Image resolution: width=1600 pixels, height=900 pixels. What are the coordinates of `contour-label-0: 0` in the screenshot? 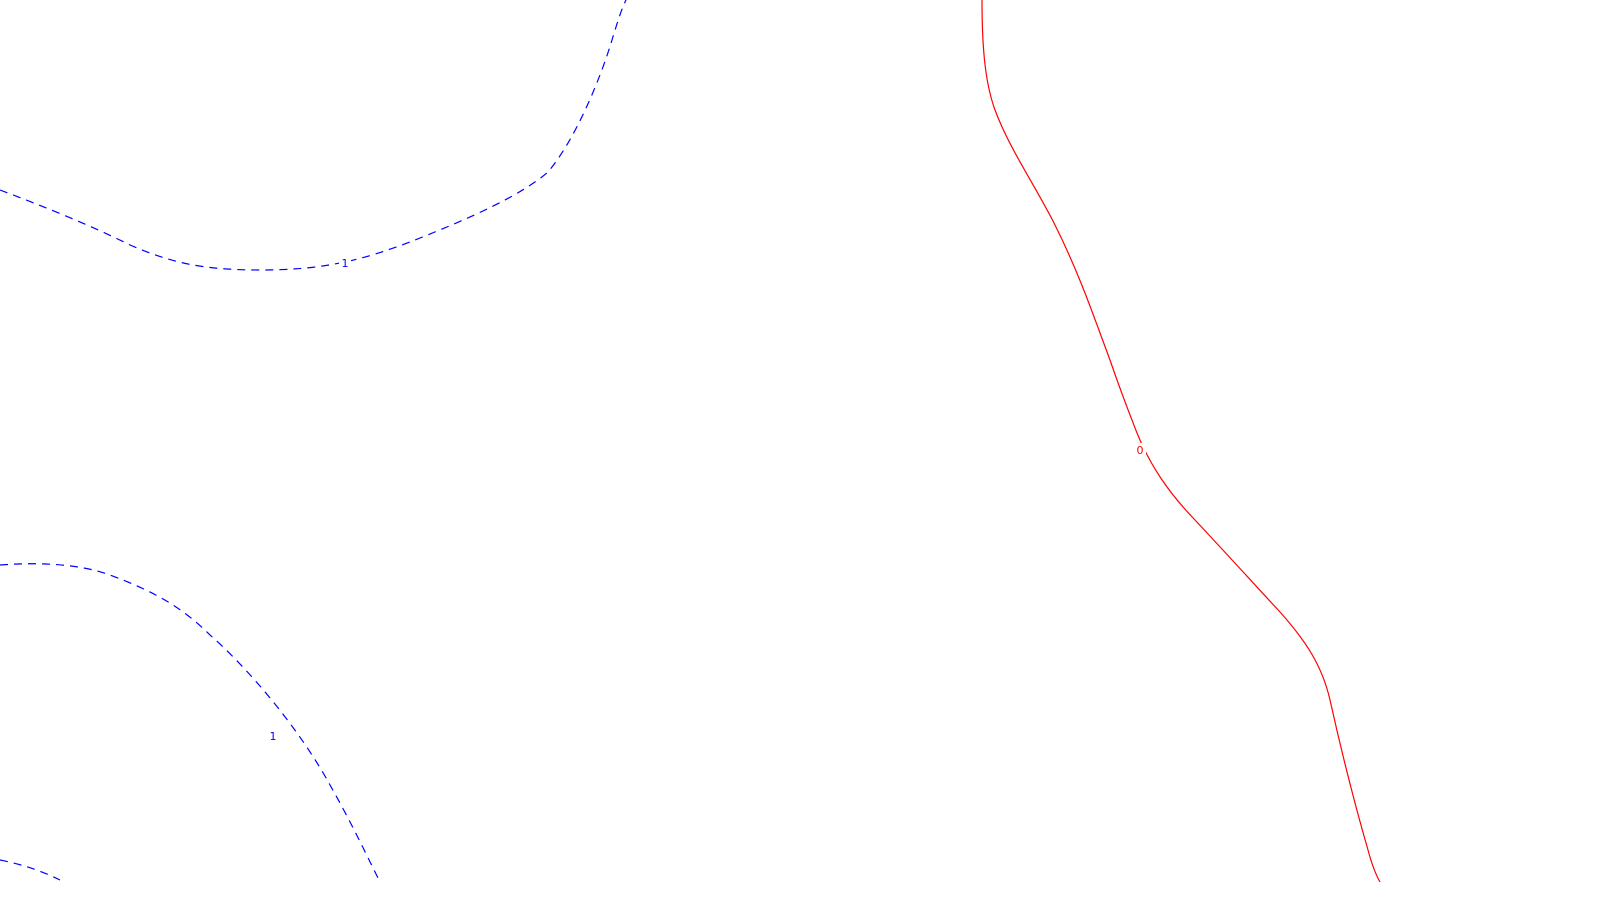 It's located at (1140, 450).